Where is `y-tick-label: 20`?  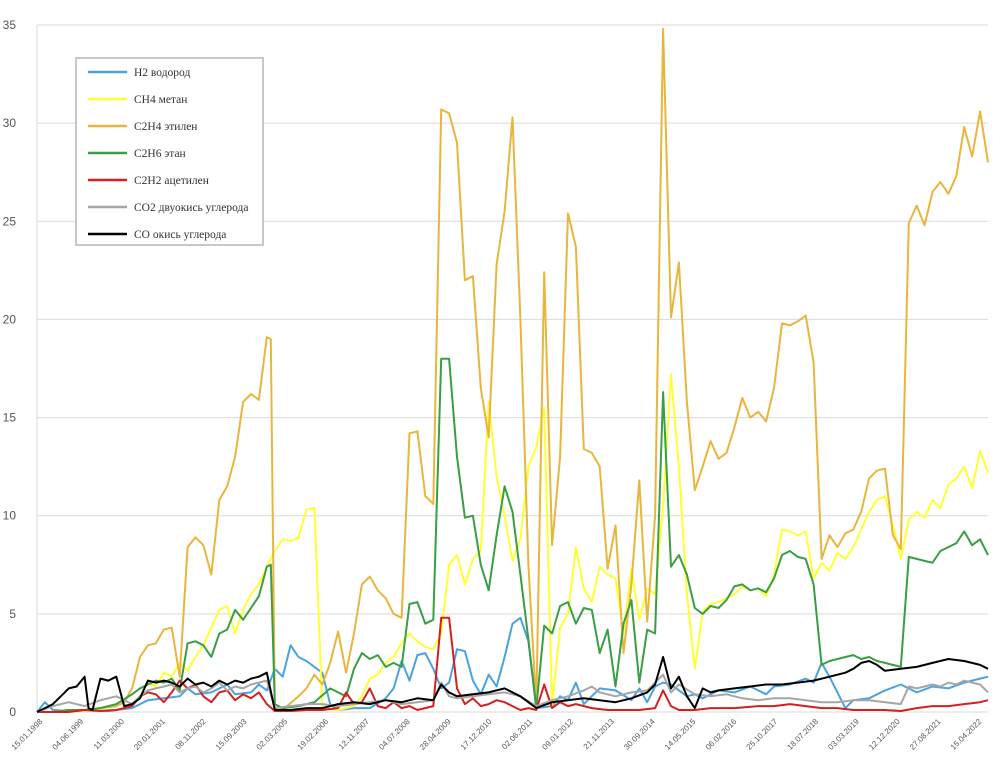 y-tick-label: 20 is located at coordinates (10, 319).